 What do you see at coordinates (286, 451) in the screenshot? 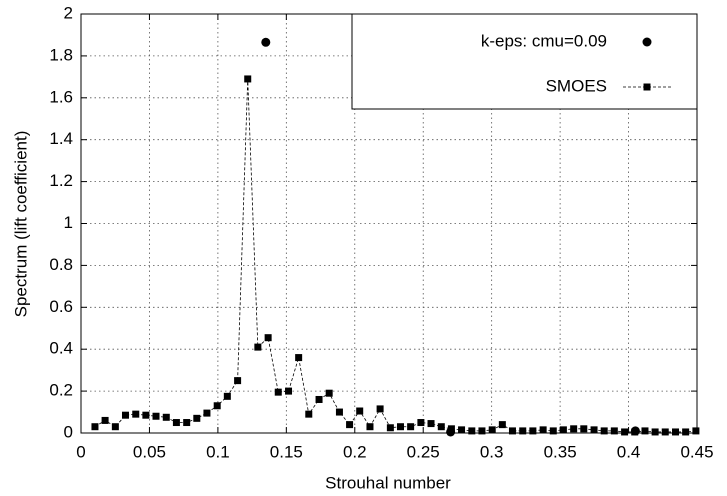
I see `x-tick-label: 0.15` at bounding box center [286, 451].